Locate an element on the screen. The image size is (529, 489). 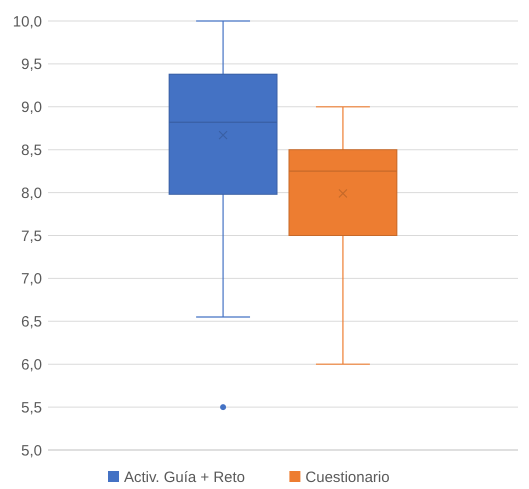
y-tick-label: 8,0 is located at coordinates (31, 193).